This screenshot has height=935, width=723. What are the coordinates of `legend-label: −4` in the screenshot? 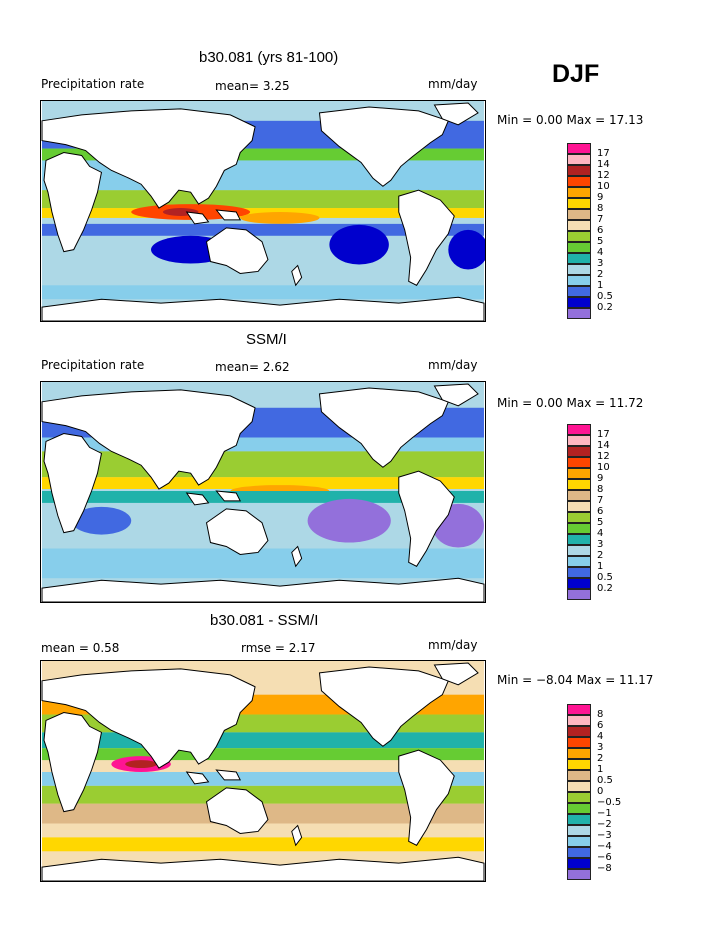 It's located at (604, 846).